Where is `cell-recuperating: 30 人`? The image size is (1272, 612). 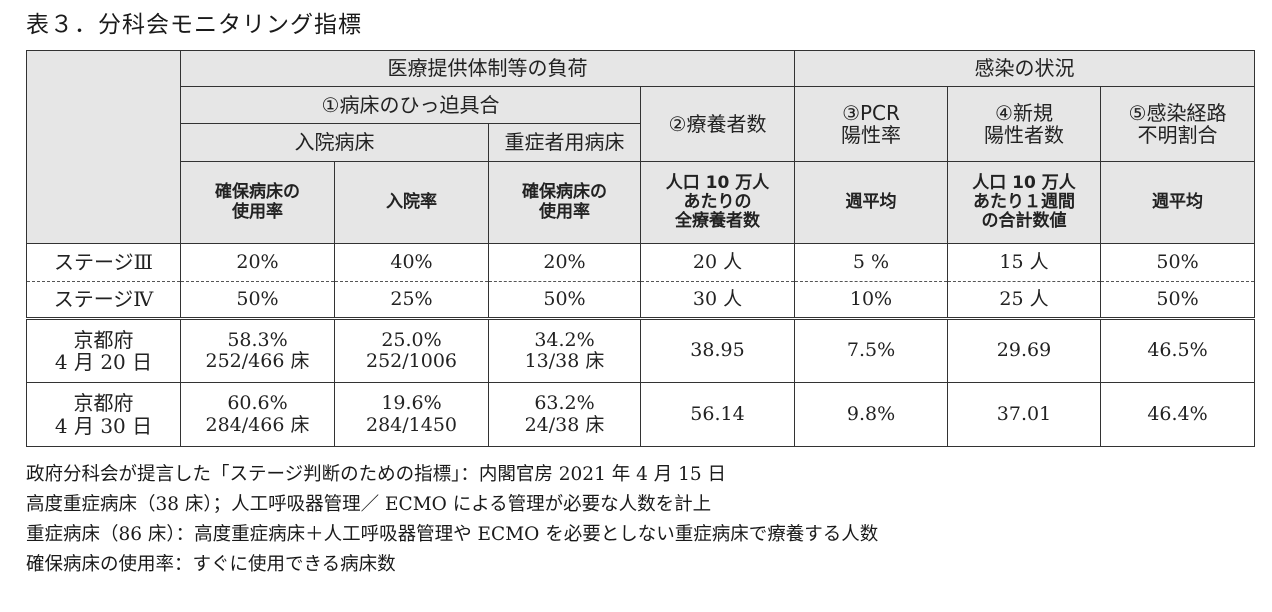
cell-recuperating: 30 人 is located at coordinates (717, 300).